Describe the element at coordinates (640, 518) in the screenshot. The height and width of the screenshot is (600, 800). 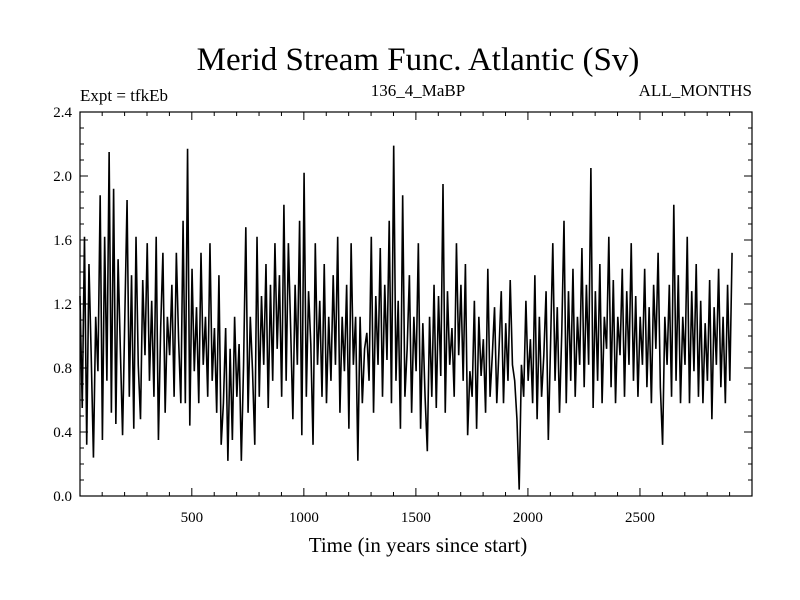
I see `x-tick-label: 2500` at that location.